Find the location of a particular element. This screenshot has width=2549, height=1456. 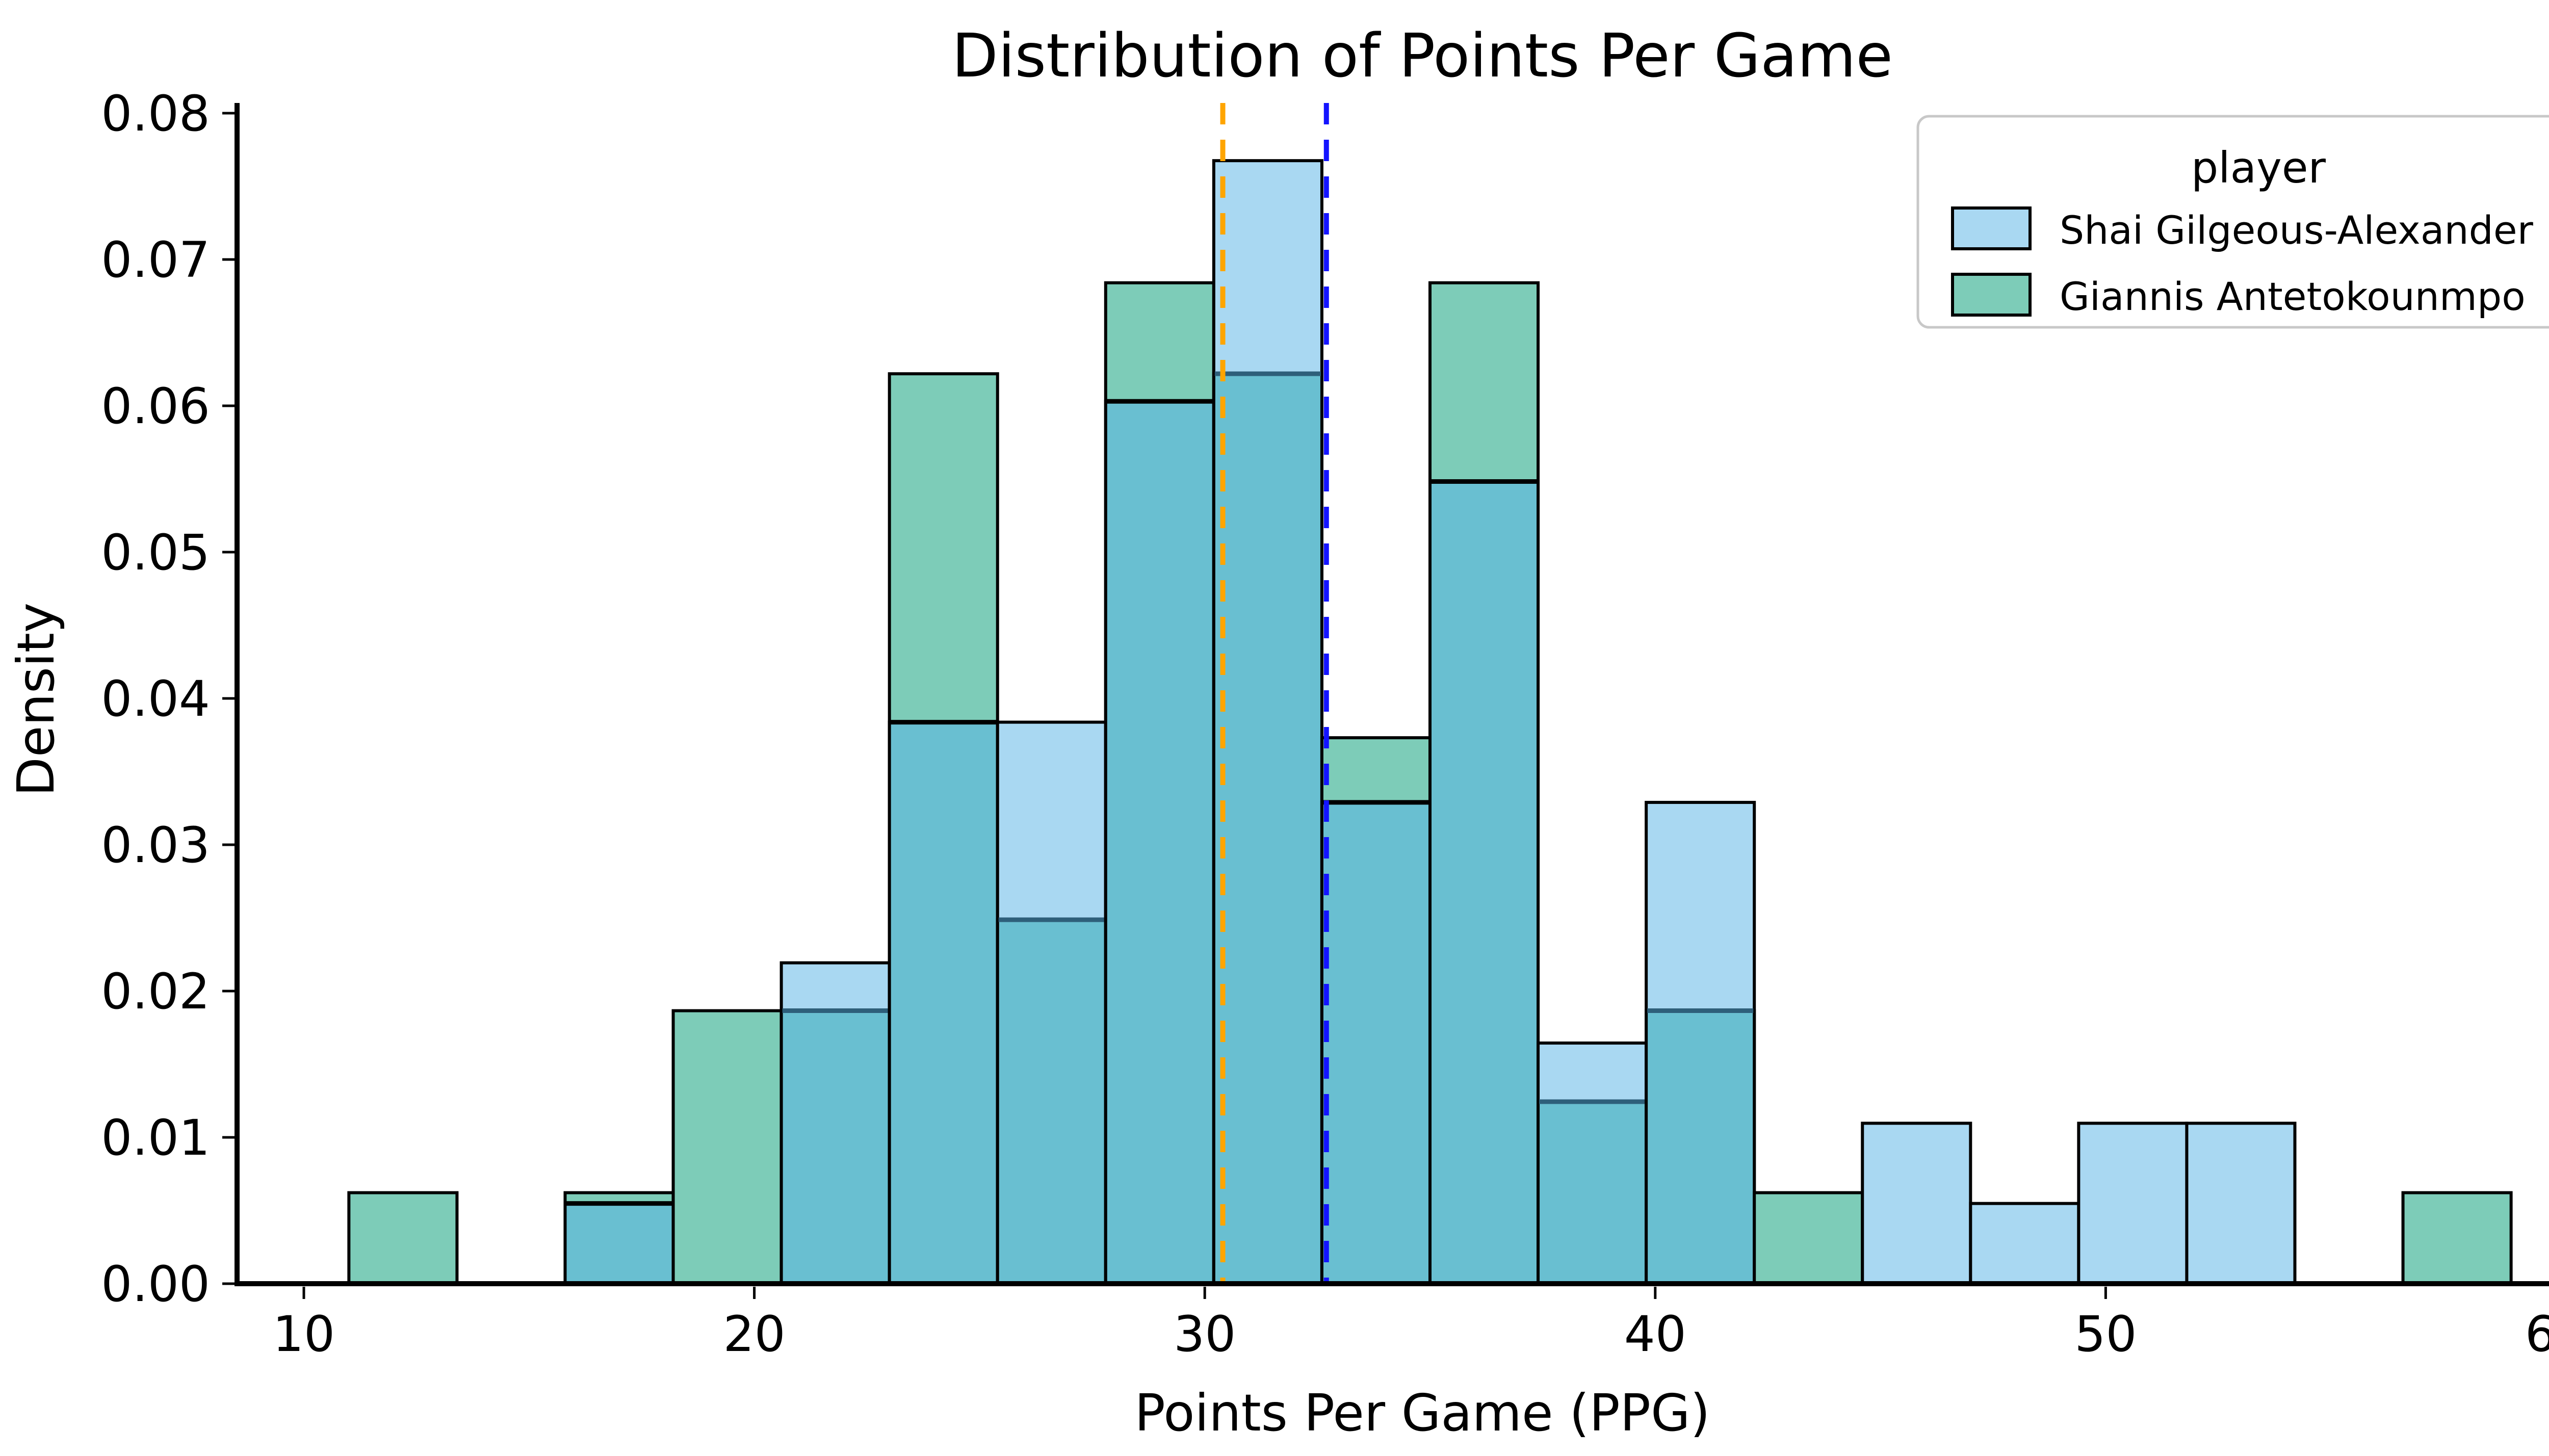

y-tick-label: 0.06 is located at coordinates (155, 406).